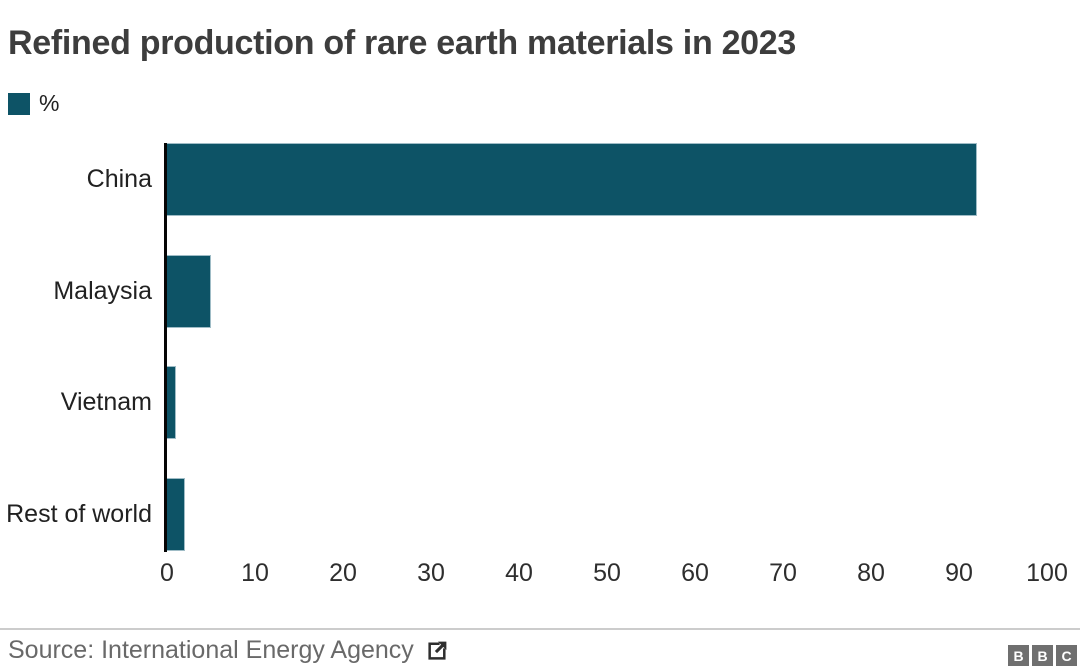  What do you see at coordinates (572, 179) in the screenshot?
I see `bar-china` at bounding box center [572, 179].